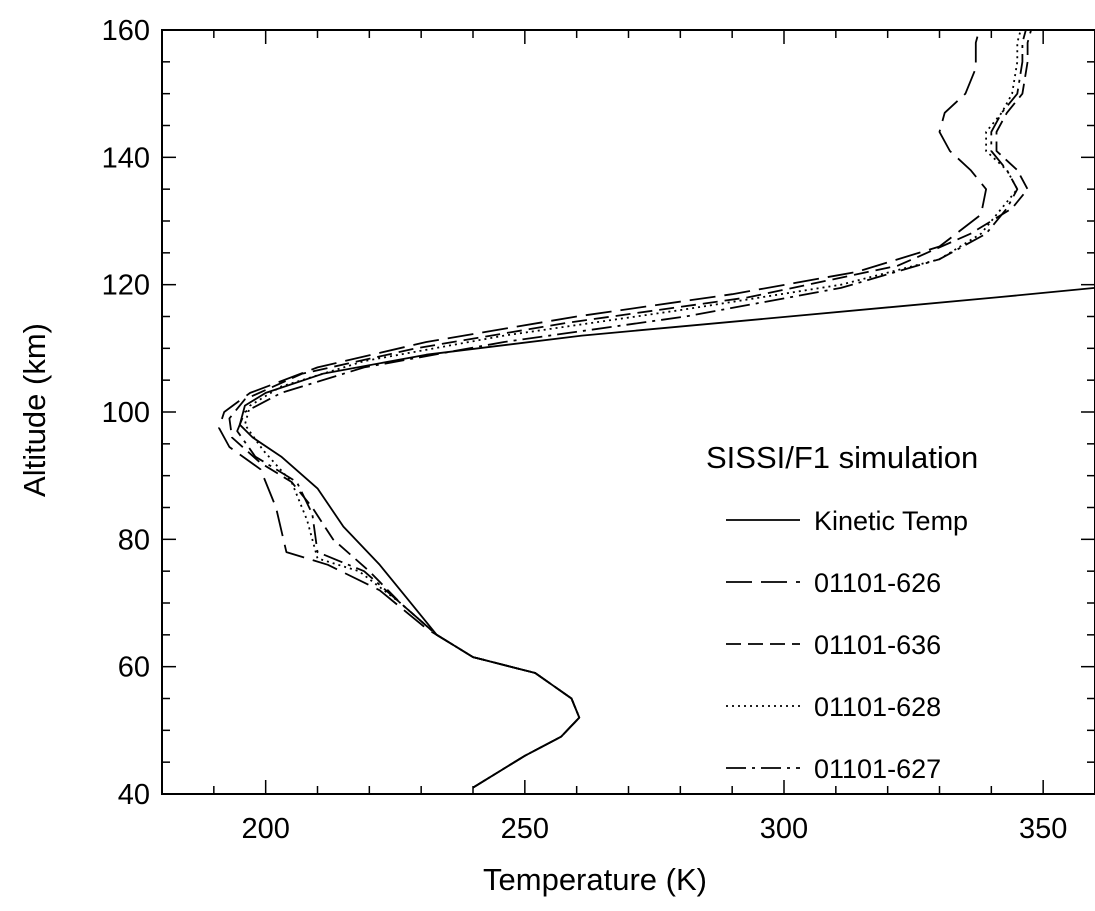 The height and width of the screenshot is (911, 1095). What do you see at coordinates (877, 645) in the screenshot?
I see `legend-label: 01101-636` at bounding box center [877, 645].